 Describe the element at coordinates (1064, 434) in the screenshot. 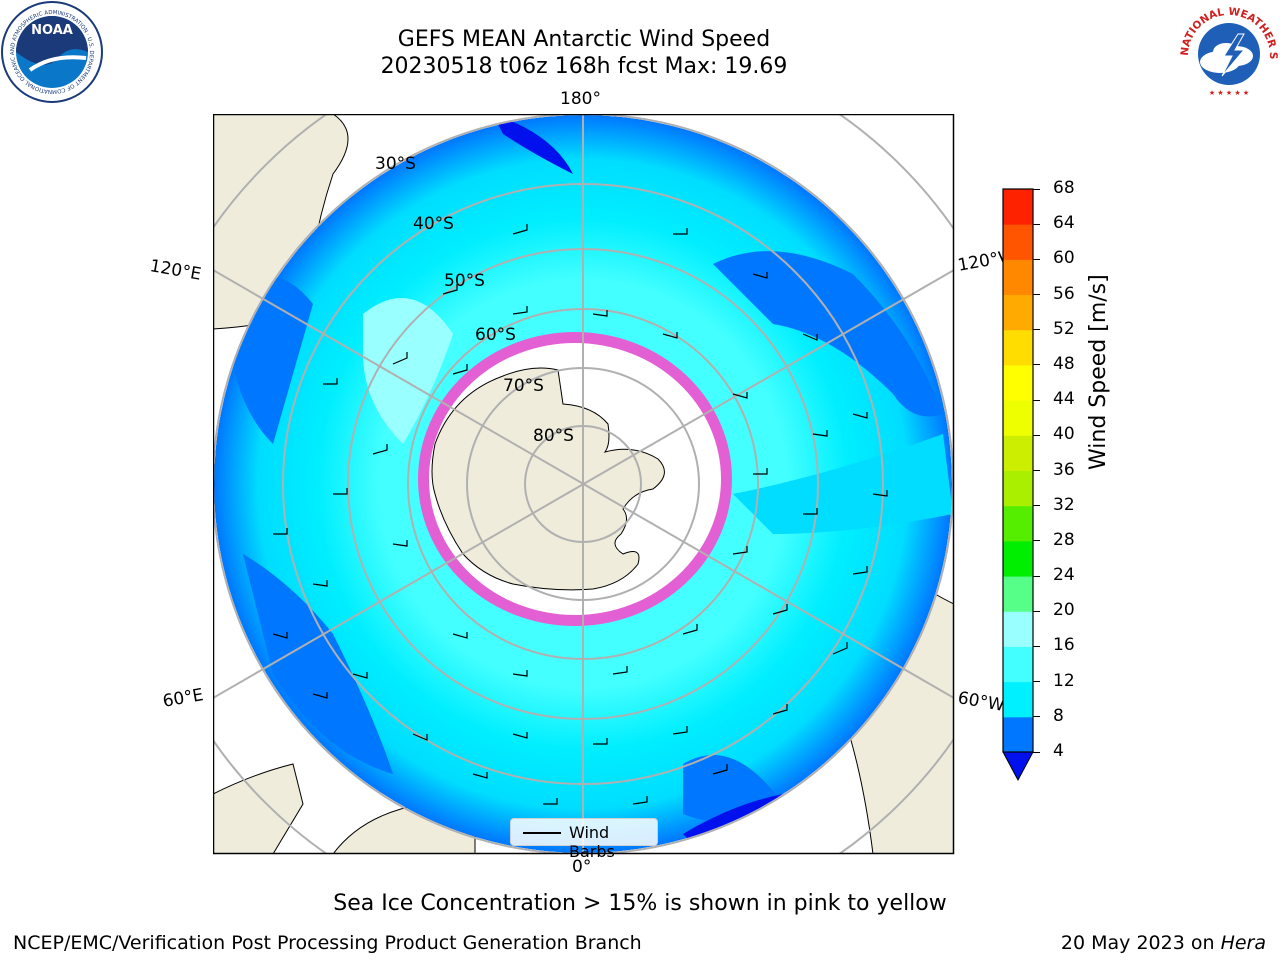

I see `colorbar-tick-label: 40` at that location.